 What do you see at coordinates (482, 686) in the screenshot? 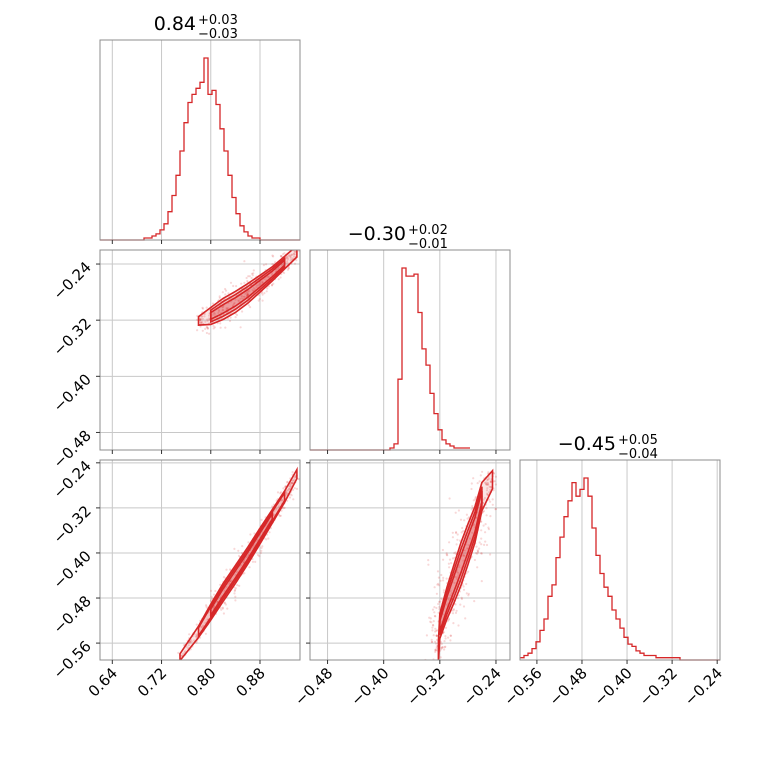
I see `x-tick-label: −0.24` at bounding box center [482, 686].